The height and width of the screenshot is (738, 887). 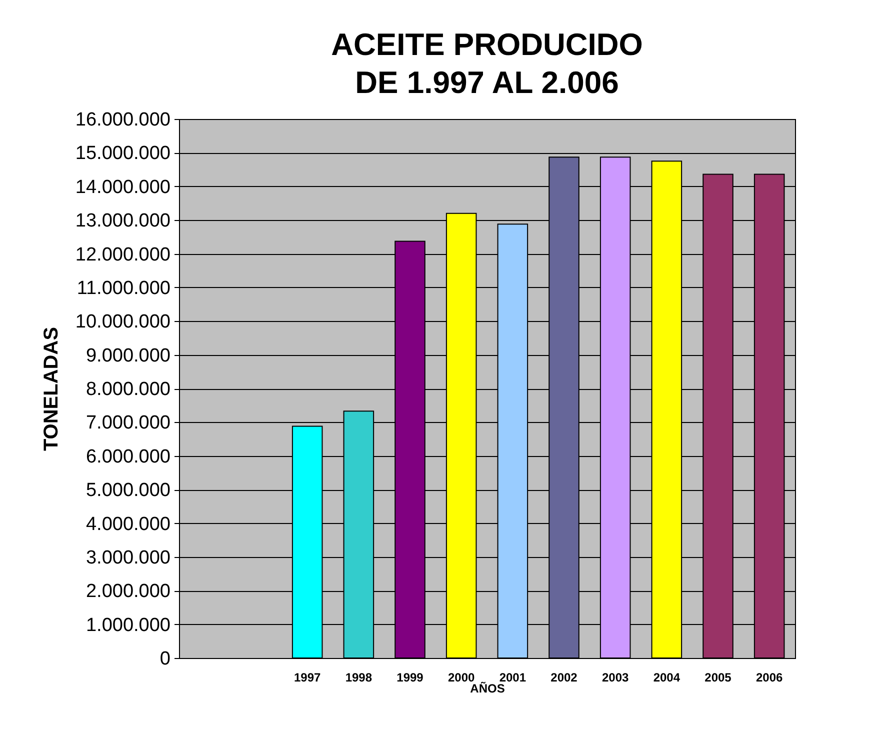 What do you see at coordinates (666, 677) in the screenshot?
I see `x-tick-label: 2004` at bounding box center [666, 677].